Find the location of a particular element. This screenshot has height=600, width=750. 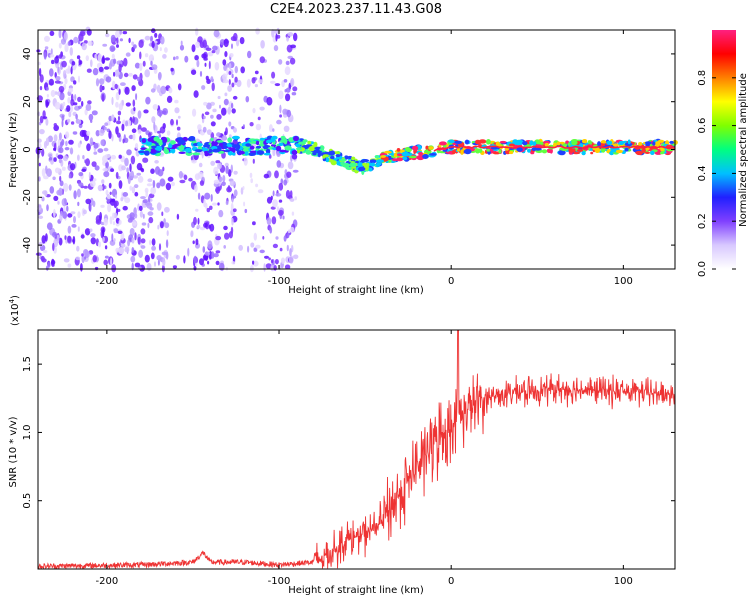

y-tick-label: -40 is located at coordinates (27, 245).